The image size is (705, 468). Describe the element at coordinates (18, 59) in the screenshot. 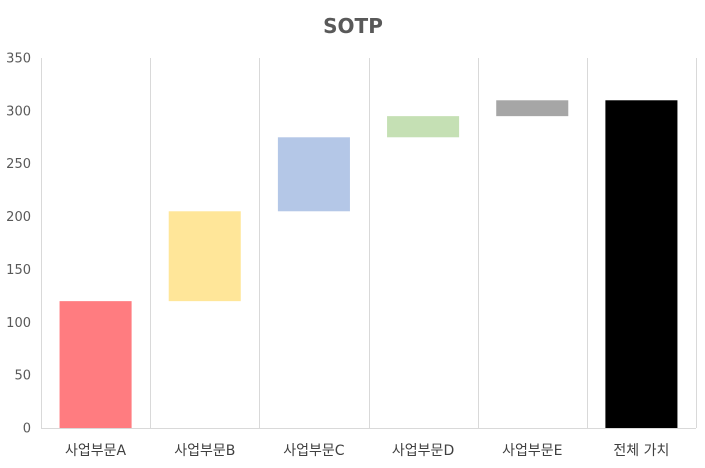

I see `y-tick-label: 350` at that location.